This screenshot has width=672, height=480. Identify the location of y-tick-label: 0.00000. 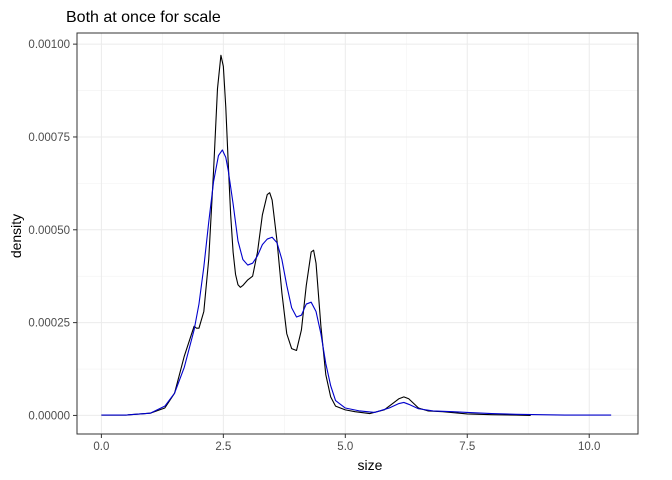
(49, 416).